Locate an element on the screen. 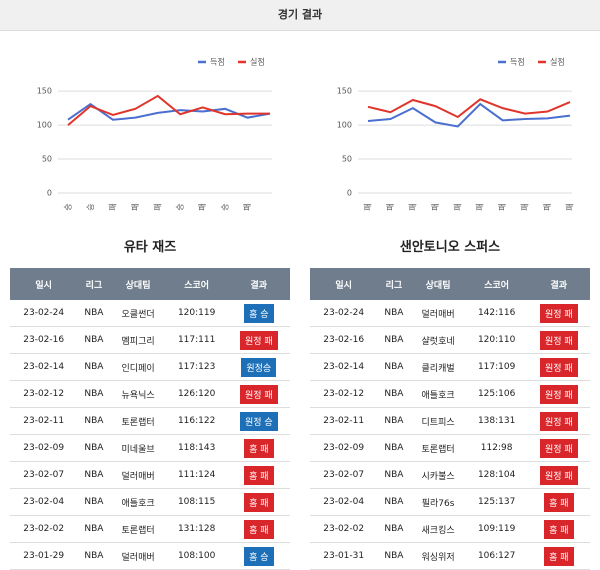  table-row: 23-02-02 NBA 새크킹스 109:119 홈 패 is located at coordinates (450, 529).